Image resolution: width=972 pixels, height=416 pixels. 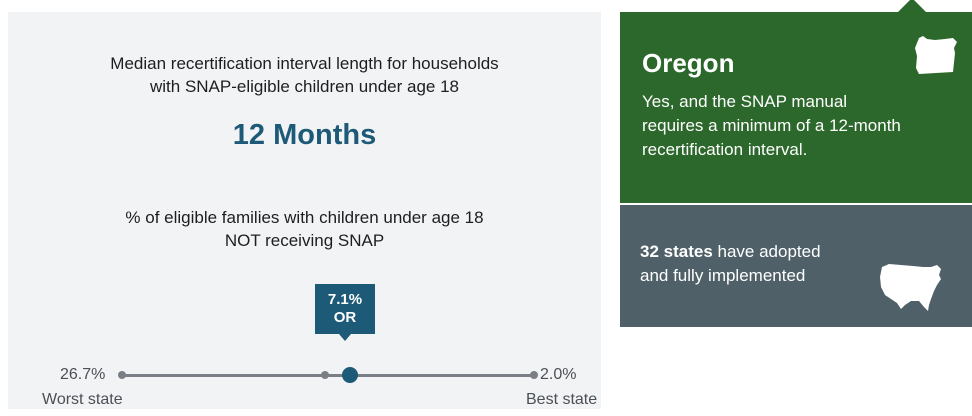 I want to click on worst-state-dot, so click(x=122, y=375).